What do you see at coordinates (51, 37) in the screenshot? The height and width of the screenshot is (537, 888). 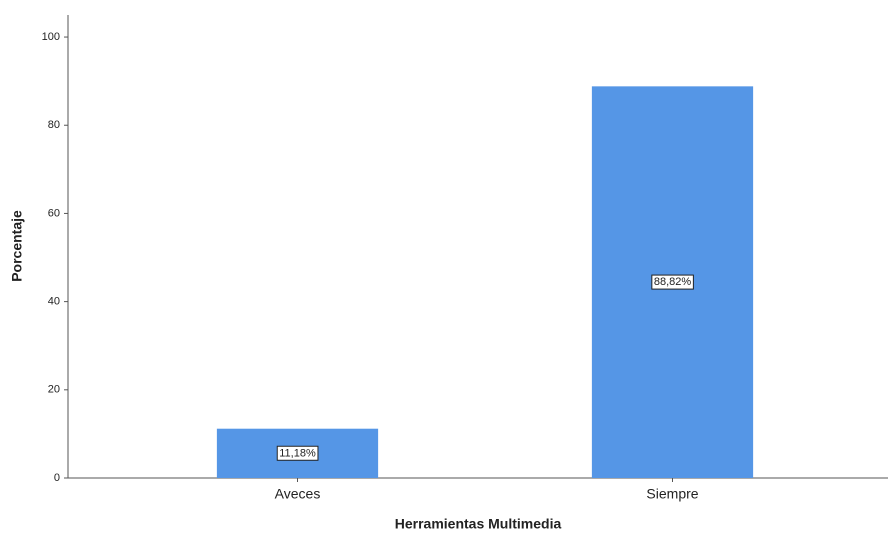 I see `y-tick-label: 100` at bounding box center [51, 37].